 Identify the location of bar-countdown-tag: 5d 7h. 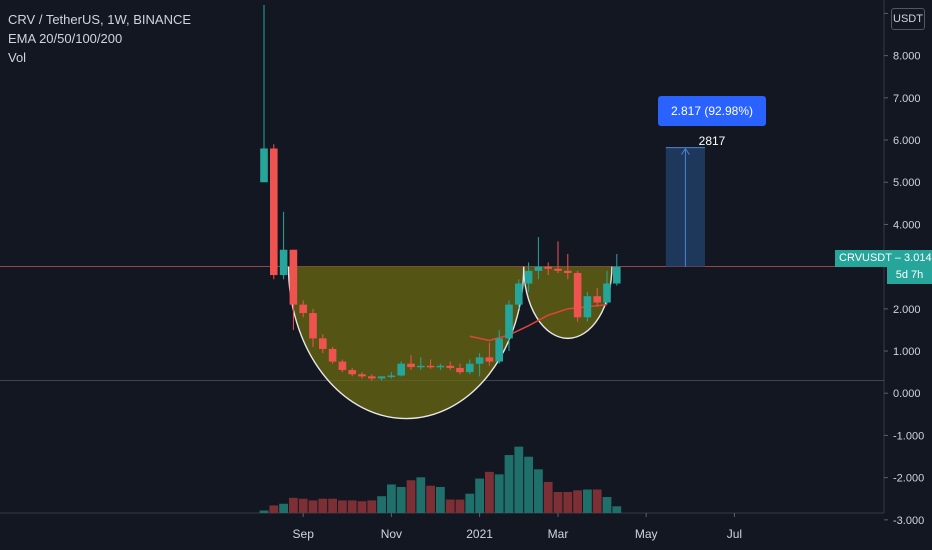
(909, 275).